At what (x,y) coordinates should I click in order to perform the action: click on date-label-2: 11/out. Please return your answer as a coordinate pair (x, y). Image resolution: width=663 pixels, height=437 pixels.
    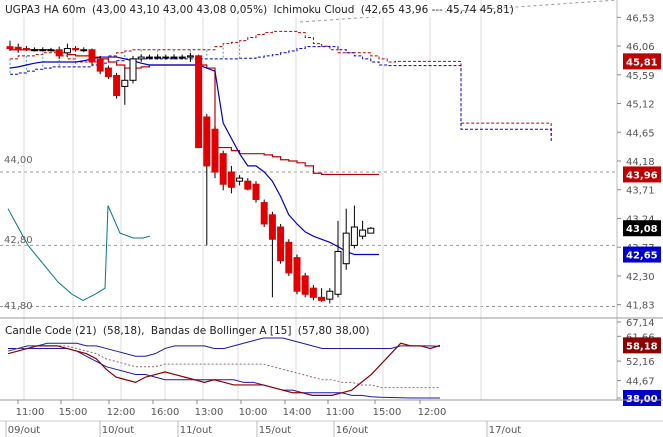
    Looking at the image, I should click on (196, 430).